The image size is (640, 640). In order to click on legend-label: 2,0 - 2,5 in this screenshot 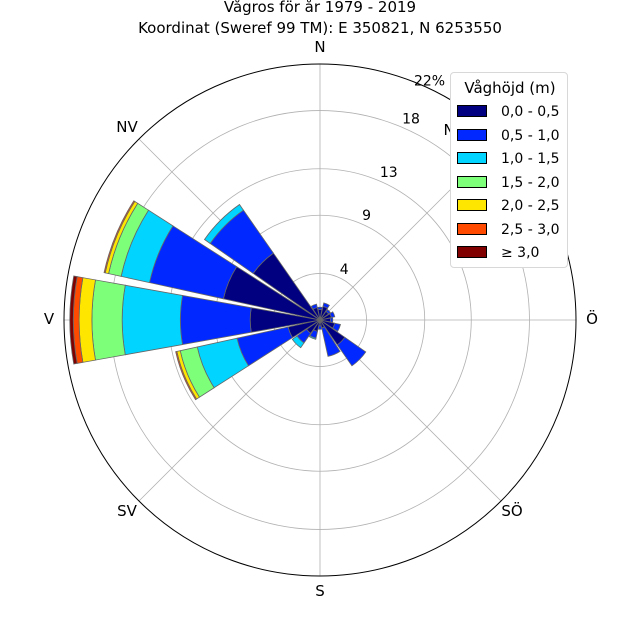, I will do `click(530, 206)`.